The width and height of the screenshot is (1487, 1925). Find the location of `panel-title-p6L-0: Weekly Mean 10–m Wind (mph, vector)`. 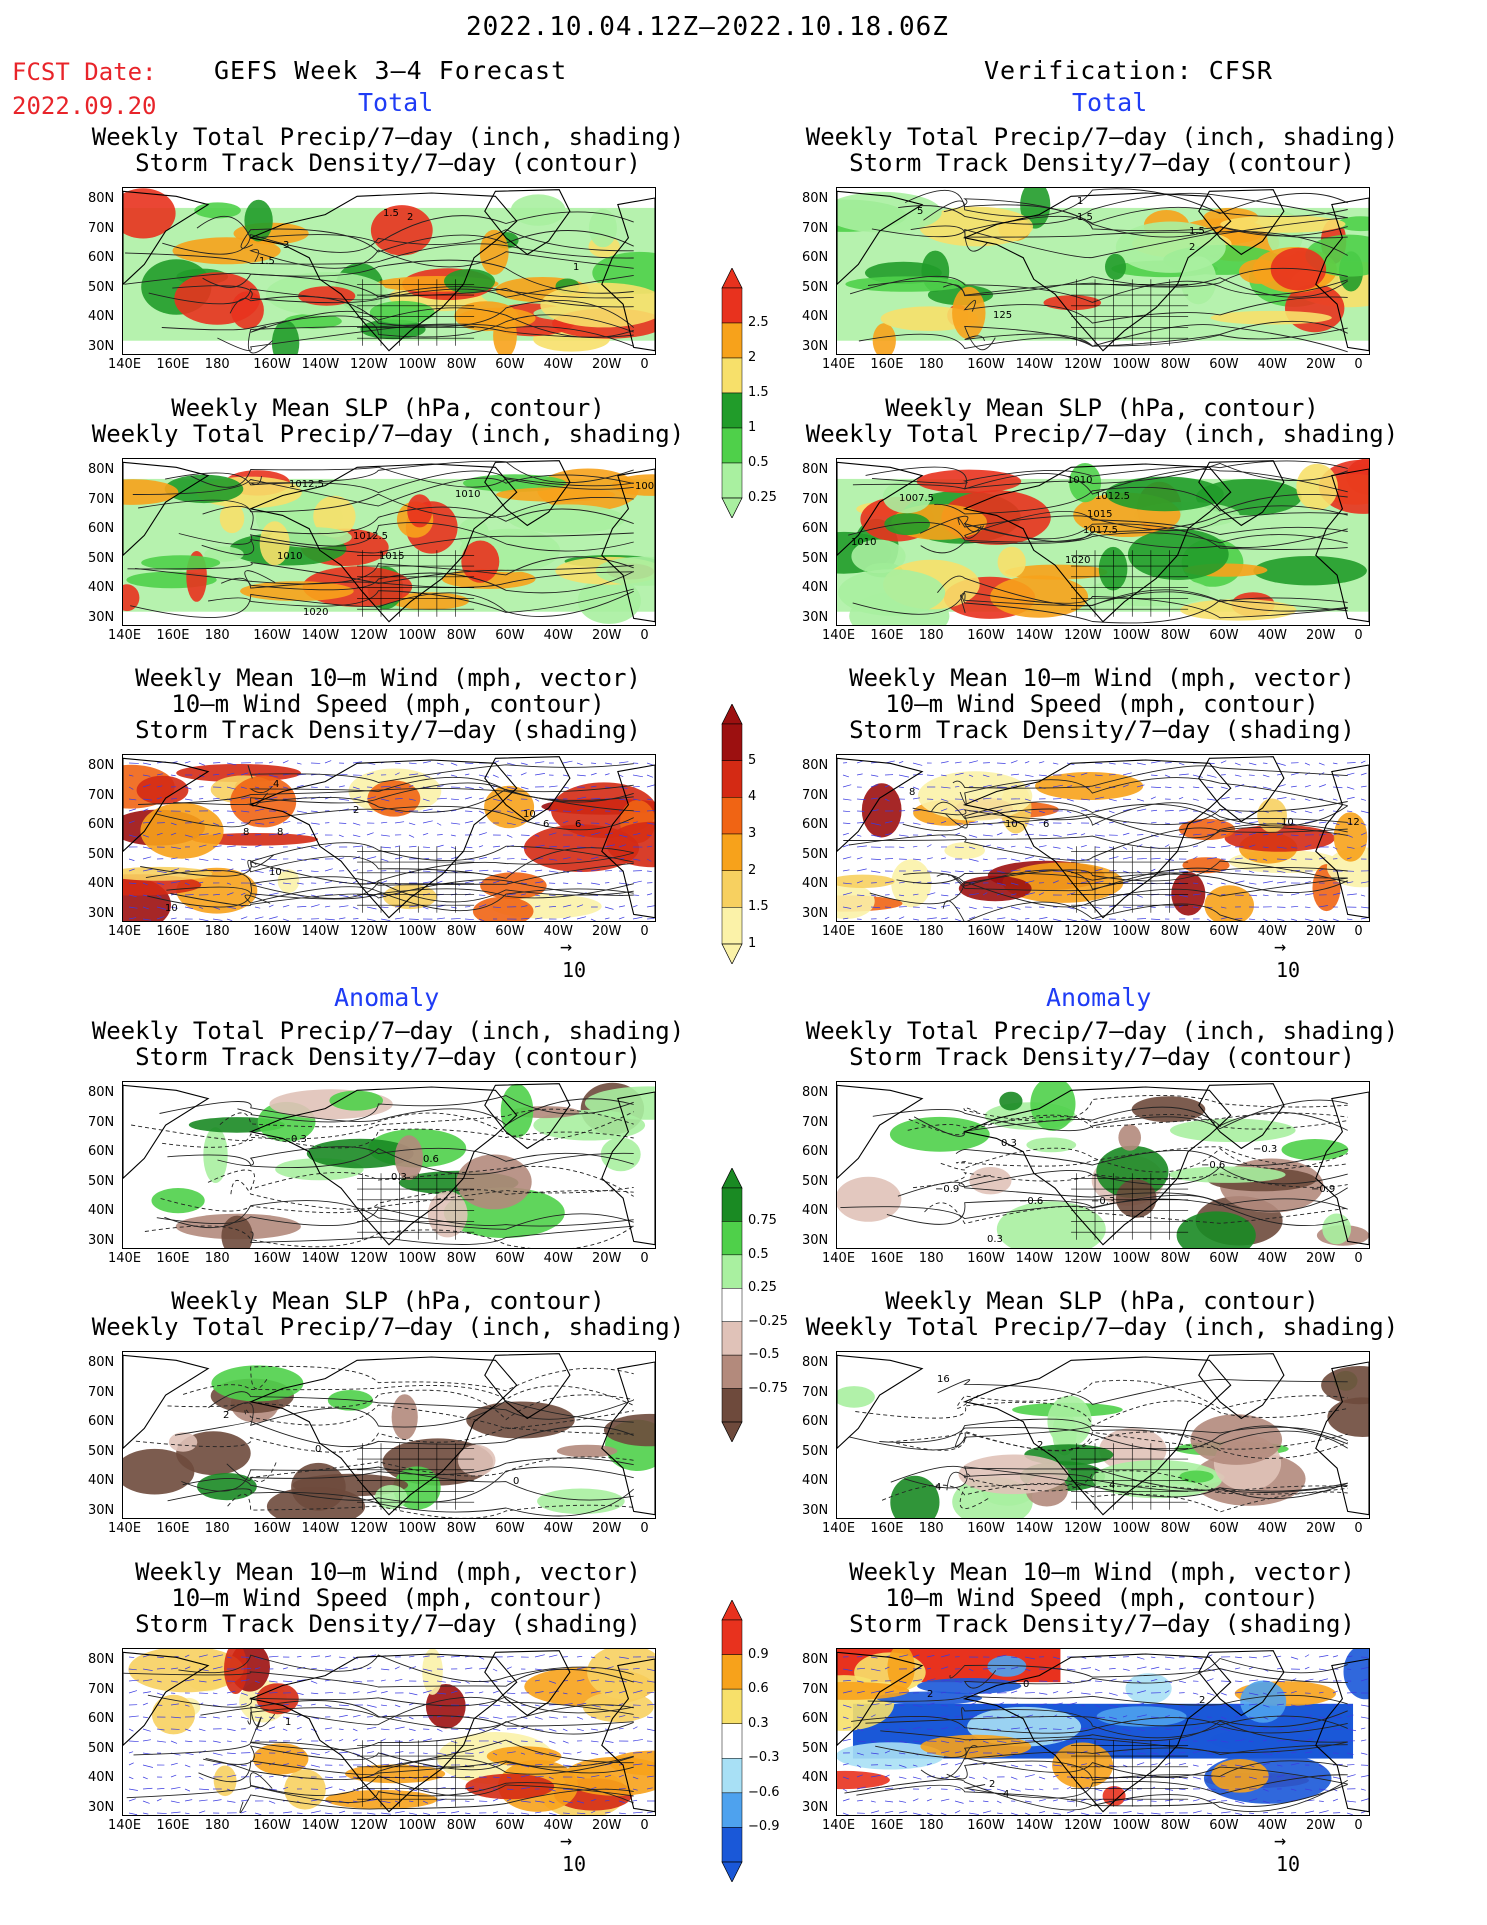

panel-title-p6L-0: Weekly Mean 10–m Wind (mph, vector) is located at coordinates (388, 1572).